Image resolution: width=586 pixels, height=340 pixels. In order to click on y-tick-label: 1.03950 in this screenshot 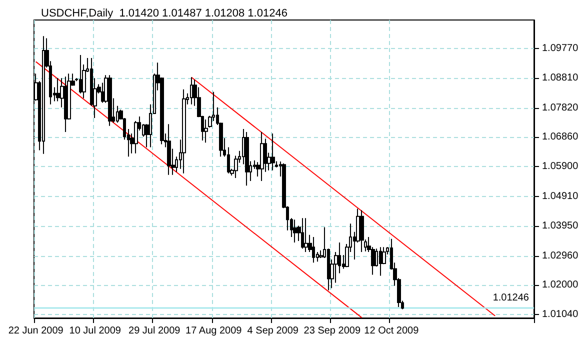, I will do `click(560, 226)`.